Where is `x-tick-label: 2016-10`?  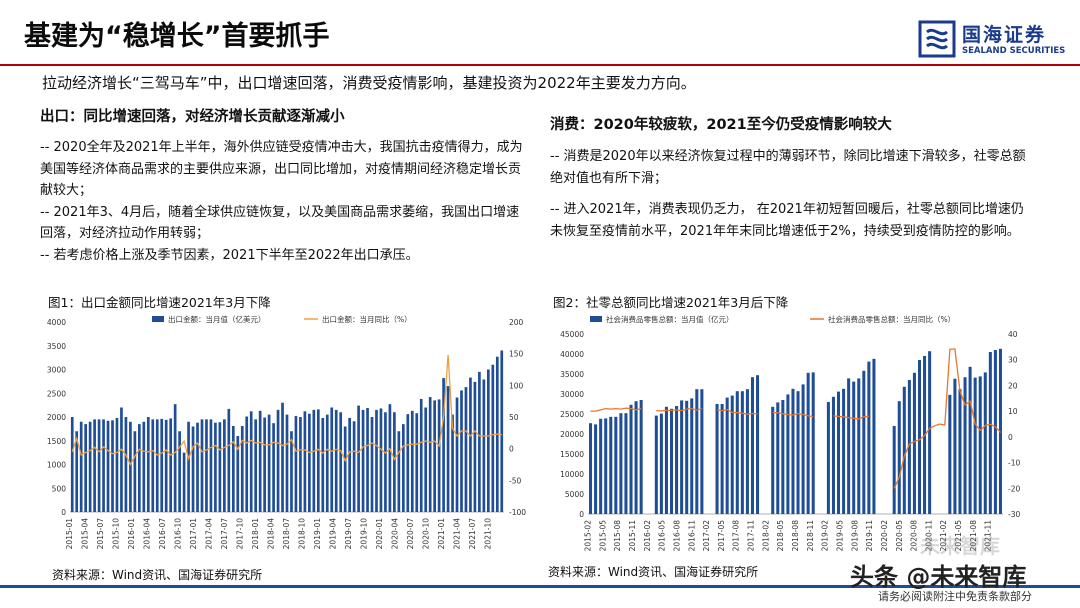
x-tick-label: 2016-10 is located at coordinates (178, 534).